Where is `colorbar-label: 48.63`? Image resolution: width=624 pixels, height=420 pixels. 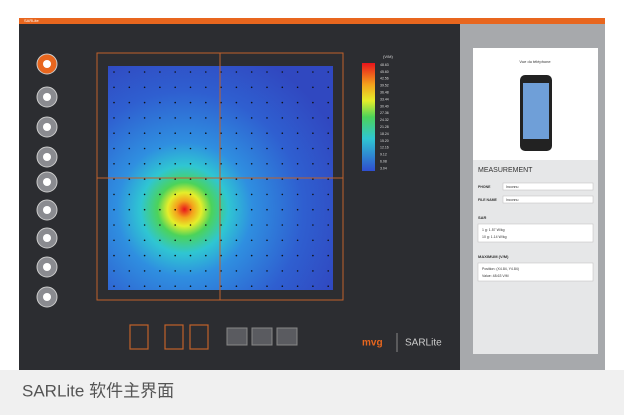
colorbar-label: 48.63 is located at coordinates (384, 65).